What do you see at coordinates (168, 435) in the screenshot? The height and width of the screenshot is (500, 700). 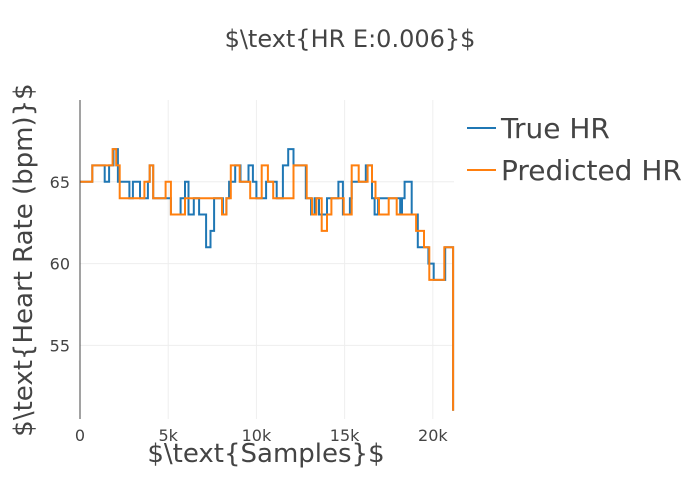 I see `x-tick-label: 5k` at bounding box center [168, 435].